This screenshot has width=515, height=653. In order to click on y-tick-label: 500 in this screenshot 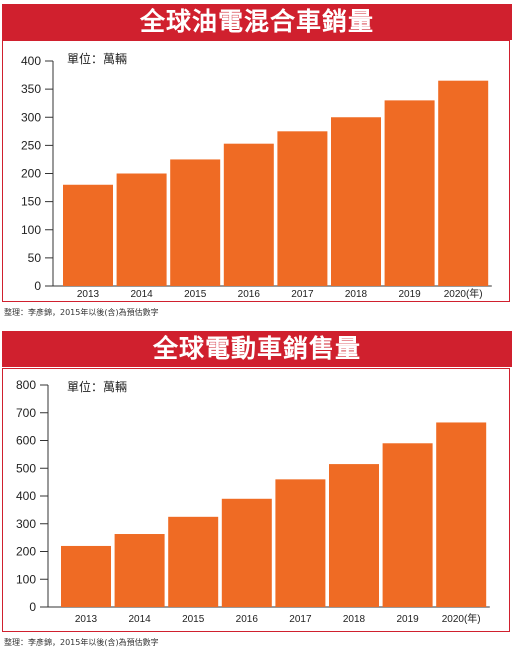, I will do `click(26, 468)`.